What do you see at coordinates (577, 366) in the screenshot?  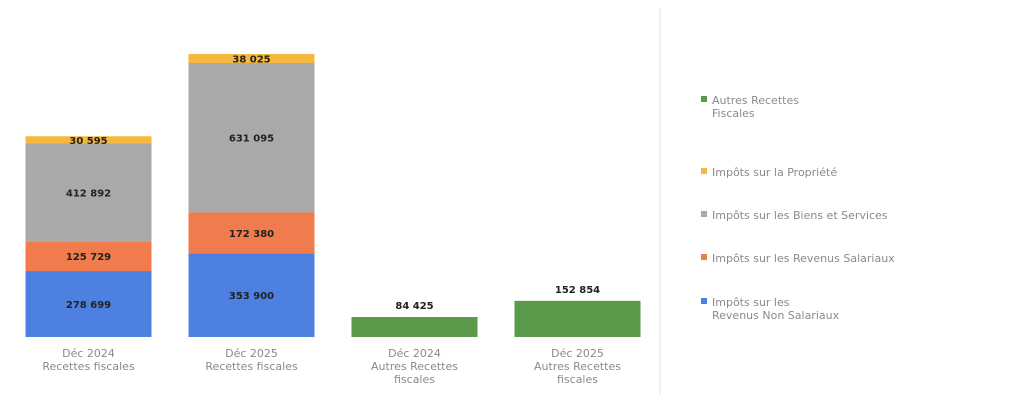 I see `x-tick-label: Déc 2025 Autres Recettes fiscales` at bounding box center [577, 366].